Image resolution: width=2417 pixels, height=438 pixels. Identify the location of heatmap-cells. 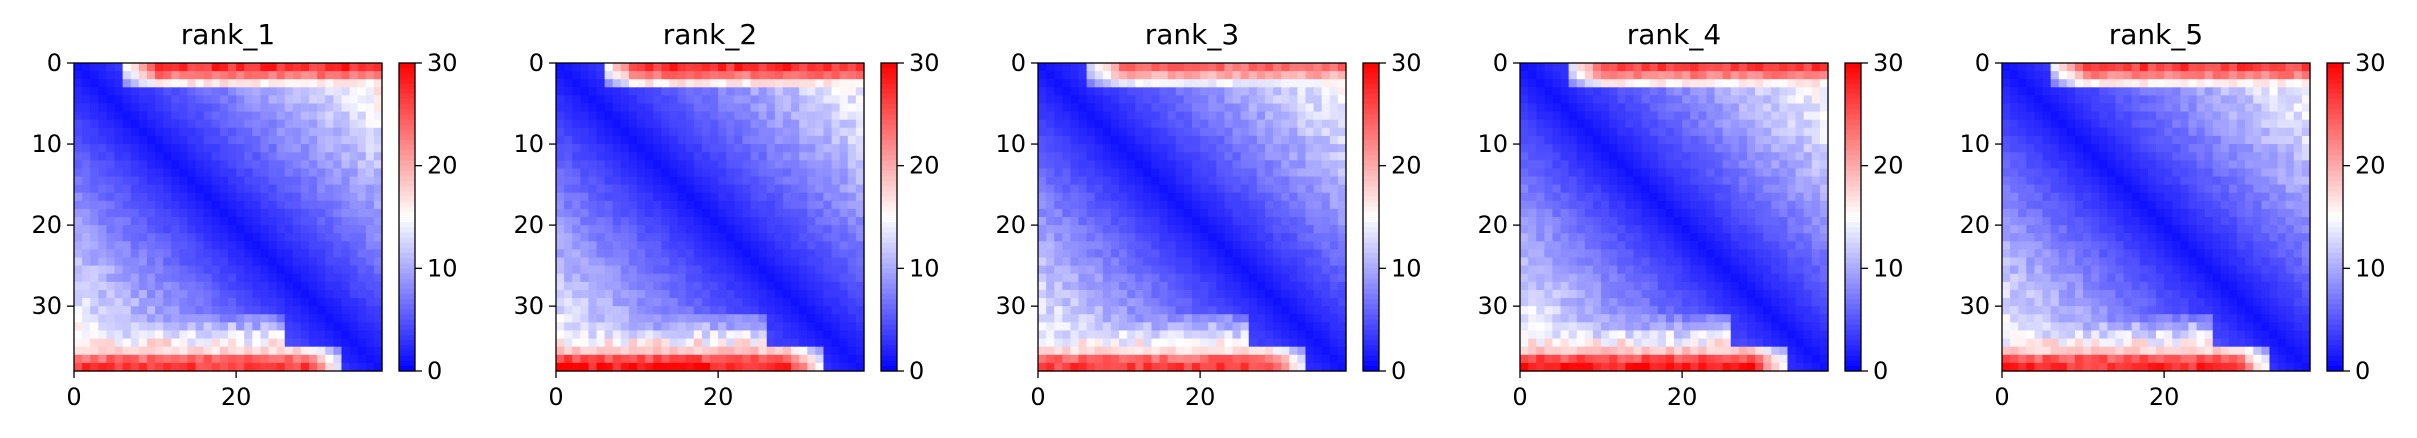
(710, 217).